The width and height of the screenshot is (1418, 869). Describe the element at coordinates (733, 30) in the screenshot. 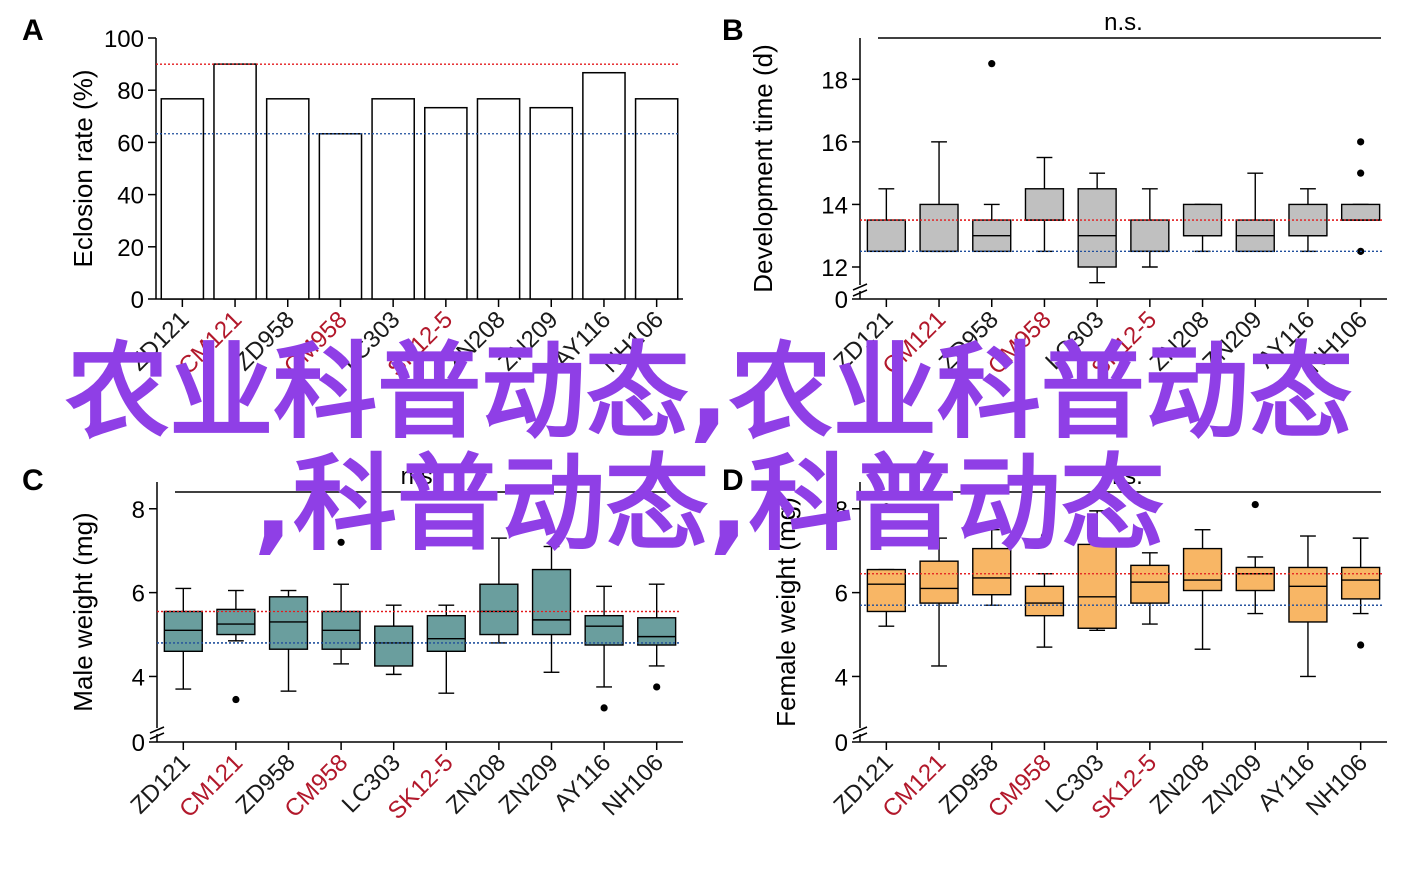

I see `panel-letter: B` at that location.